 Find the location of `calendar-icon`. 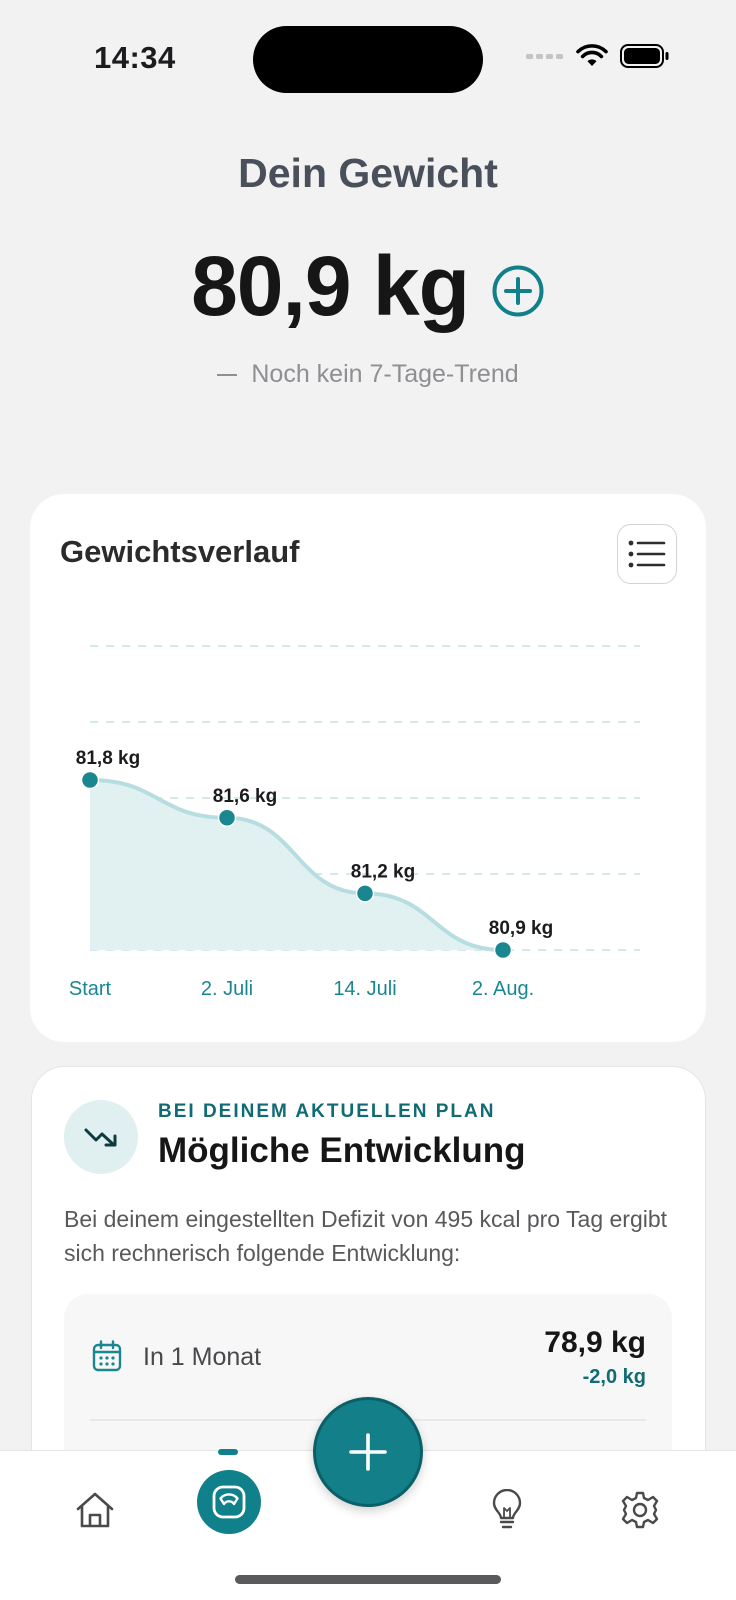

calendar-icon is located at coordinates (107, 1356).